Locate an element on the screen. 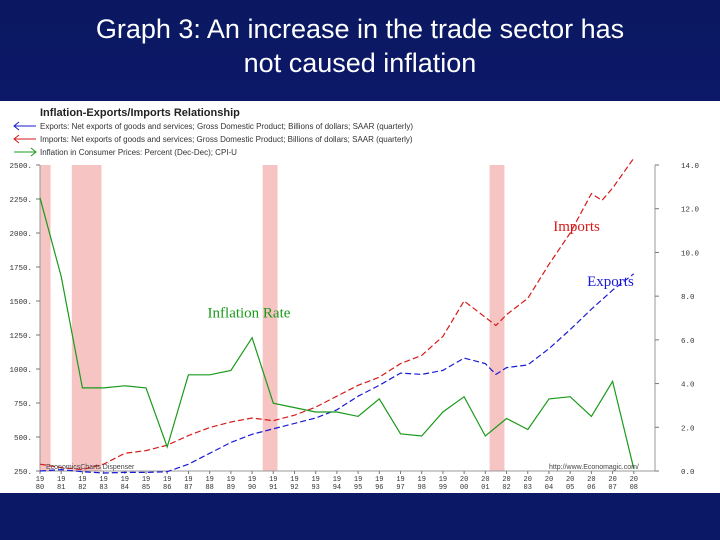 The height and width of the screenshot is (540, 720). y-right-tick-label: 10.0 is located at coordinates (690, 254).